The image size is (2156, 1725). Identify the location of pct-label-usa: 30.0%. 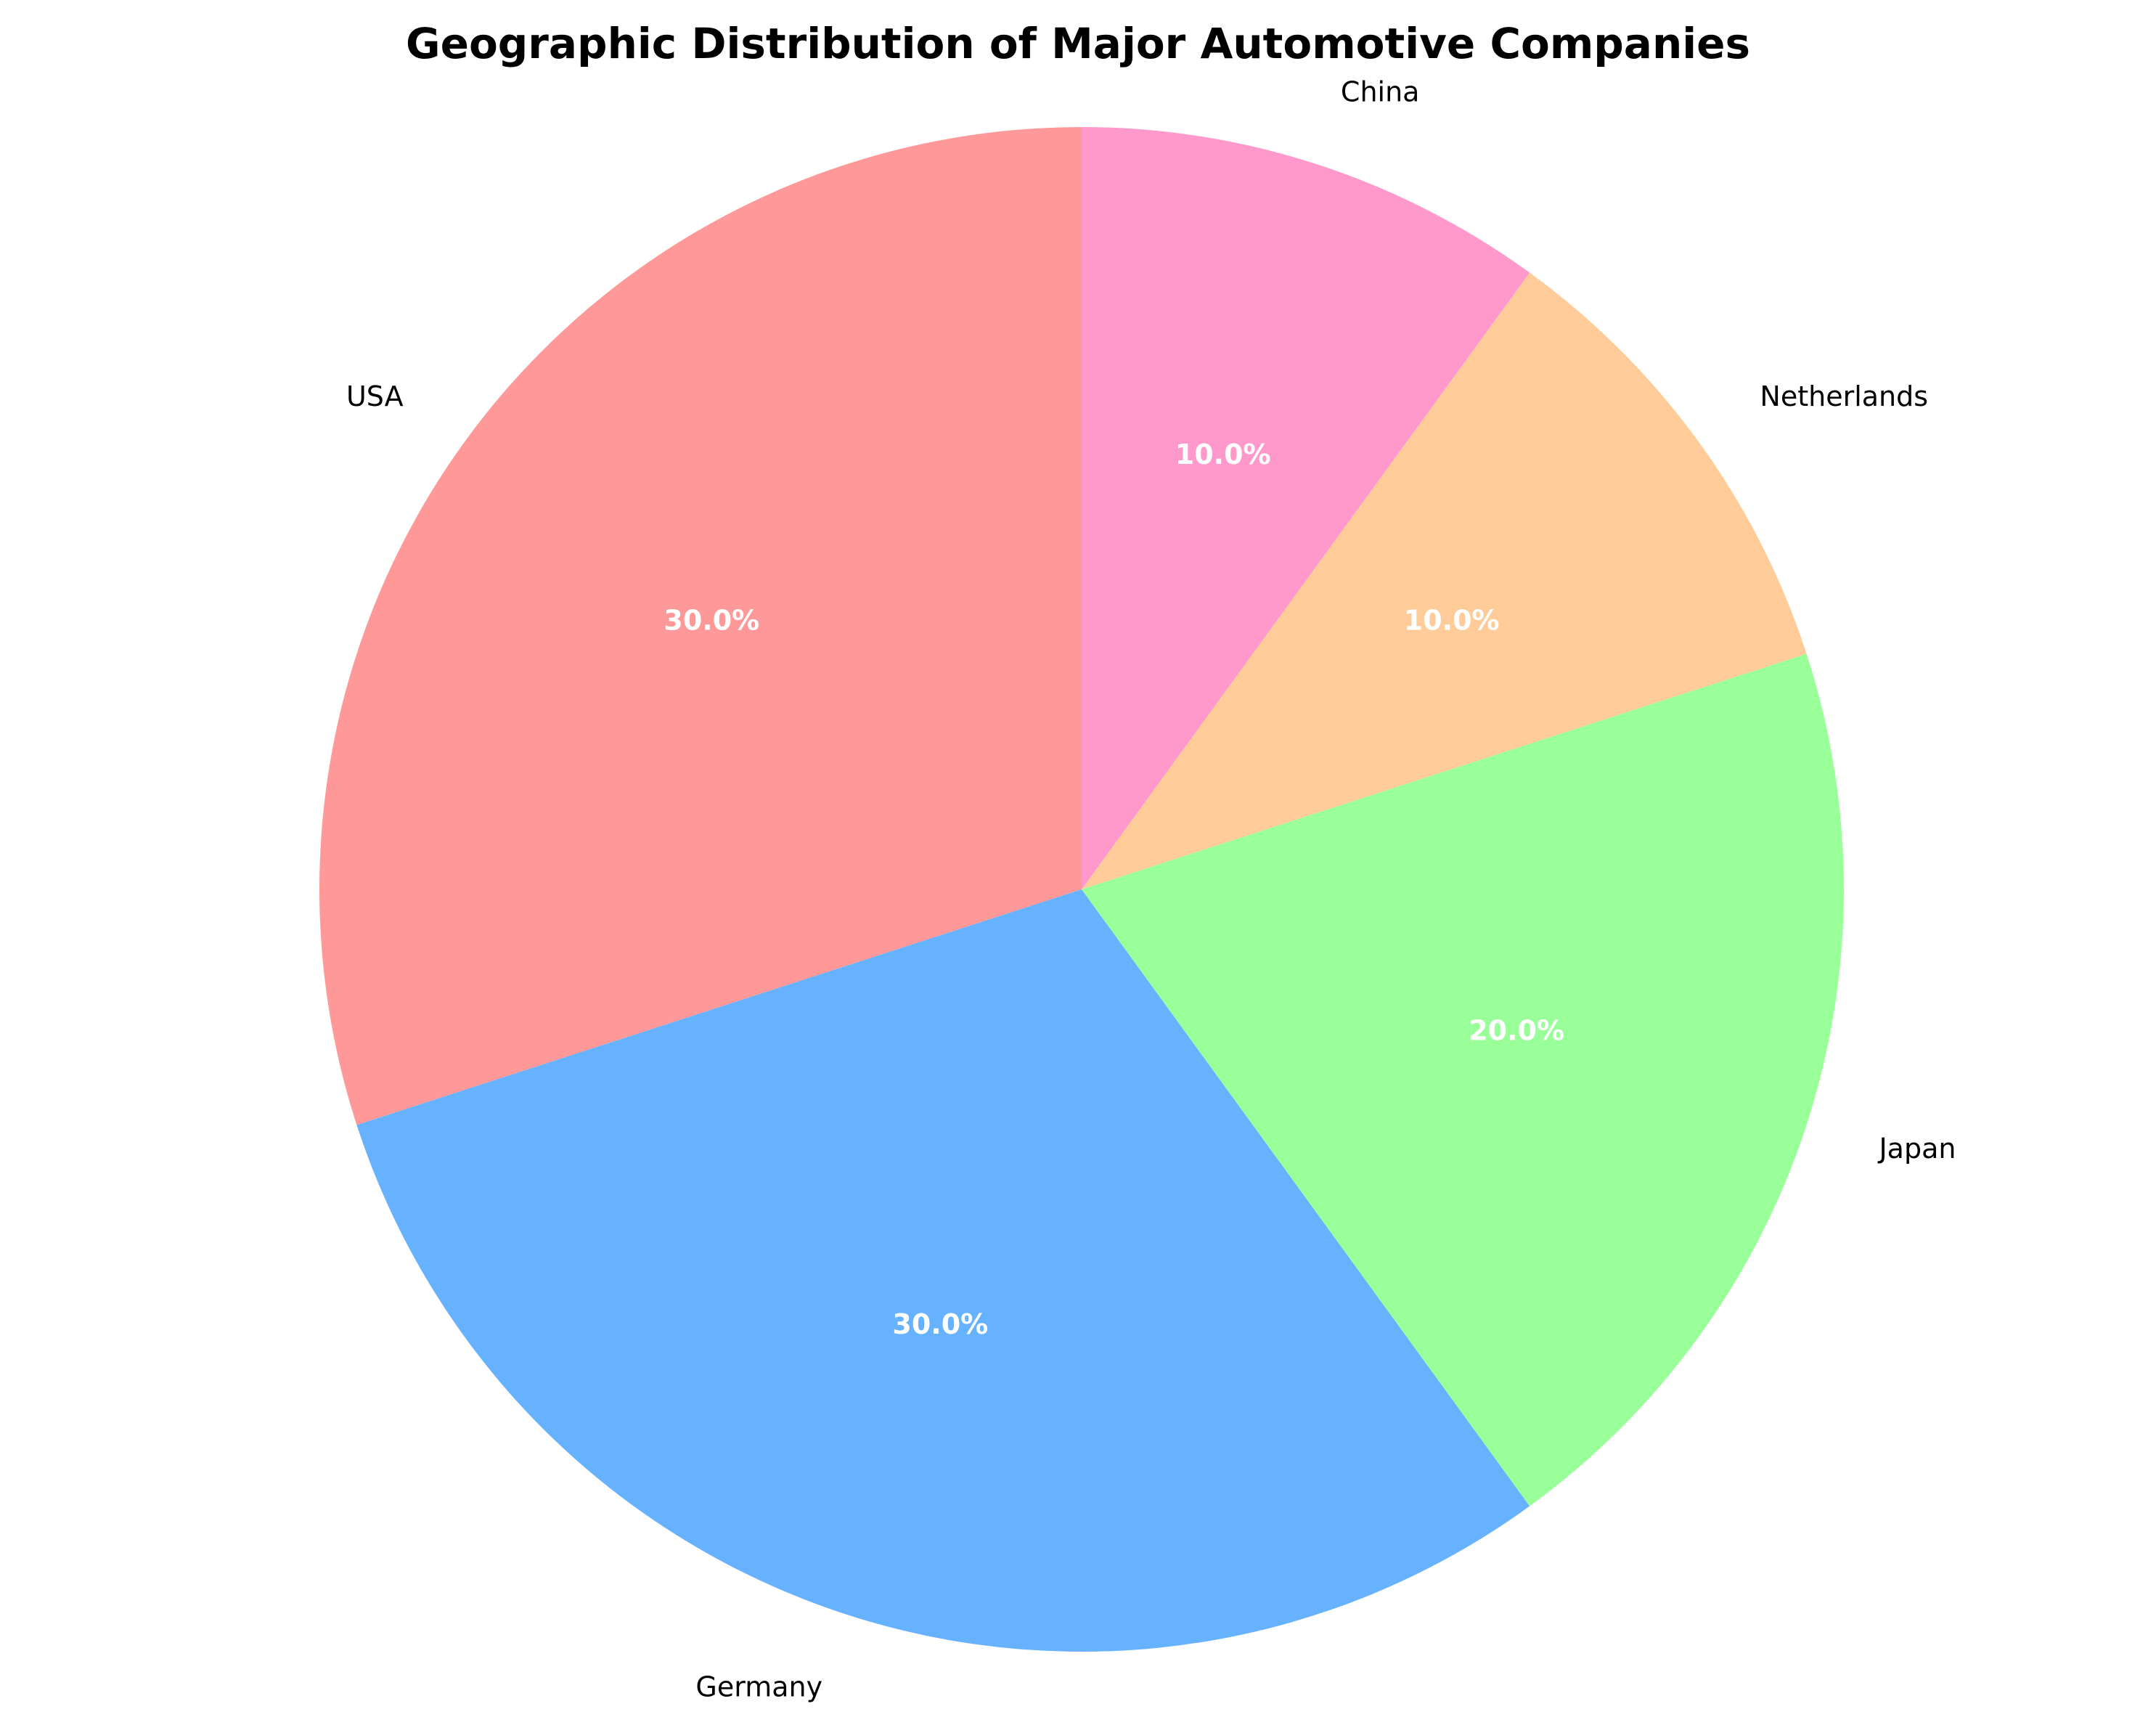
(711, 621).